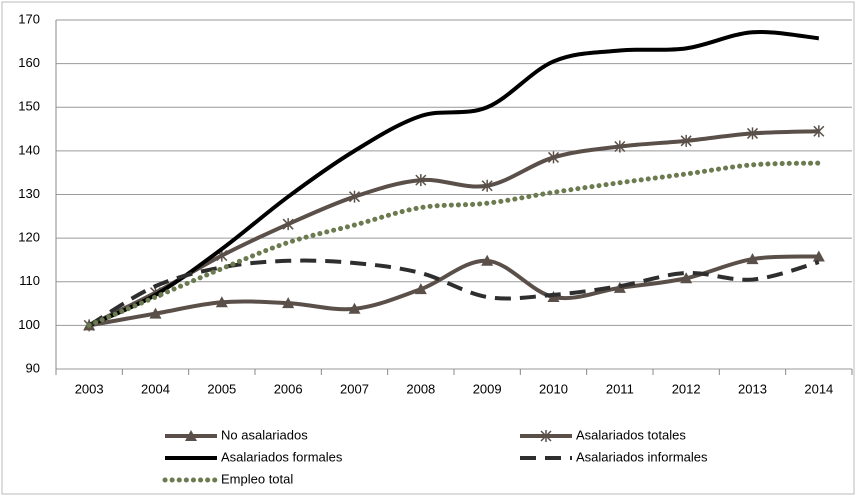  I want to click on y-tick-label: 100, so click(29, 324).